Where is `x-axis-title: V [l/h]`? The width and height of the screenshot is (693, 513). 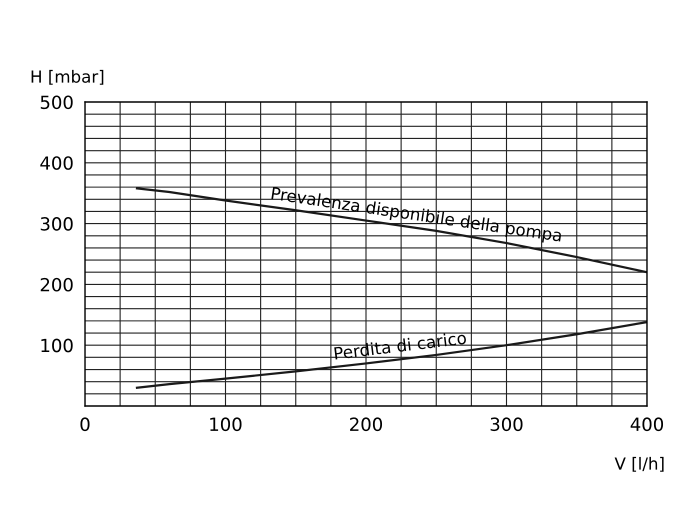
x-axis-title: V [l/h] is located at coordinates (639, 464).